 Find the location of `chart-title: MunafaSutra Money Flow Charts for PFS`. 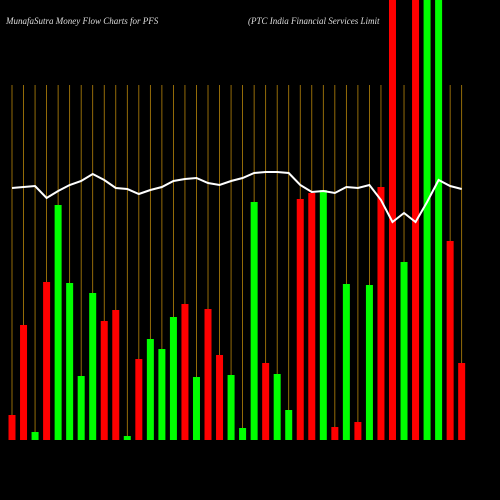

chart-title: MunafaSutra Money Flow Charts for PFS is located at coordinates (82, 21).